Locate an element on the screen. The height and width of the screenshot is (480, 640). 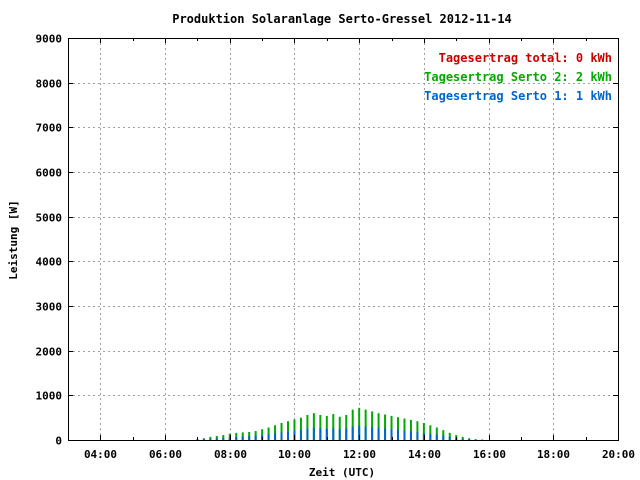
legend-entry: Tagesertrag total: 0 kWh is located at coordinates (525, 58).